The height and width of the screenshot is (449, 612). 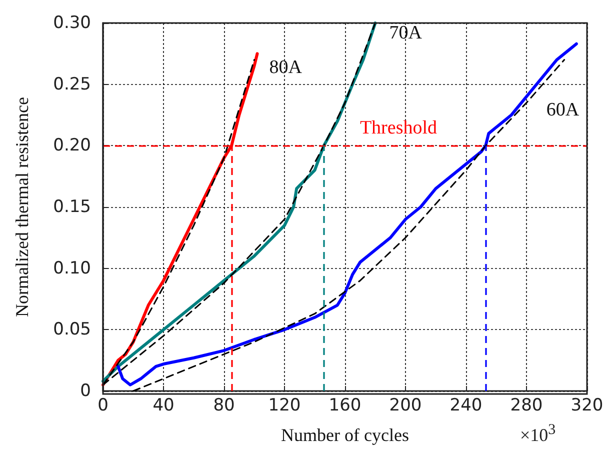 What do you see at coordinates (466, 406) in the screenshot?
I see `x-tick-label: 240` at bounding box center [466, 406].